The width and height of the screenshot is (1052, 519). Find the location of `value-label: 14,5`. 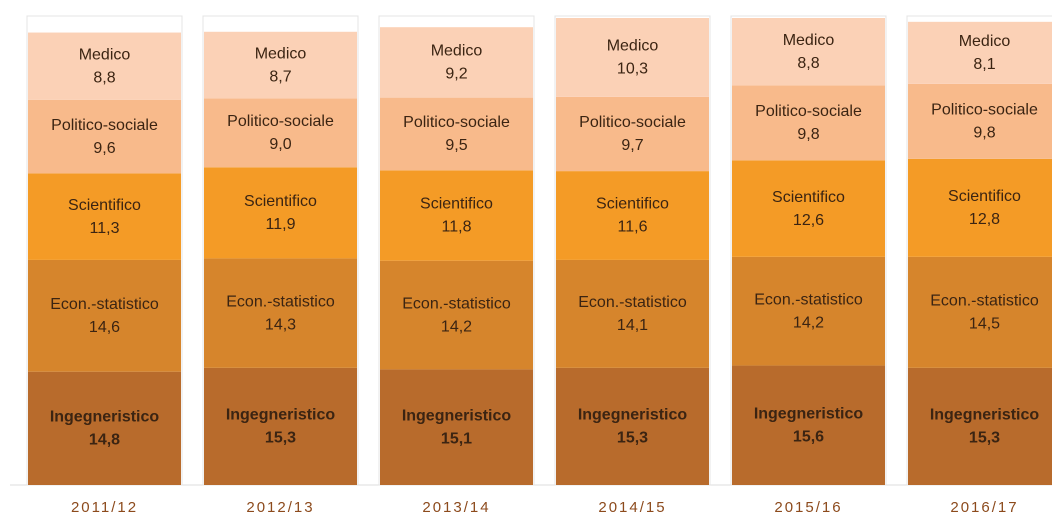

value-label: 14,5 is located at coordinates (984, 324).